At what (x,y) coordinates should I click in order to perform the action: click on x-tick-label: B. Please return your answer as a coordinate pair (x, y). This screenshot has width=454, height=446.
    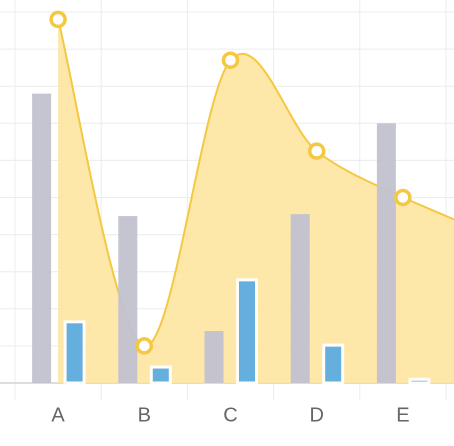
    Looking at the image, I should click on (144, 415).